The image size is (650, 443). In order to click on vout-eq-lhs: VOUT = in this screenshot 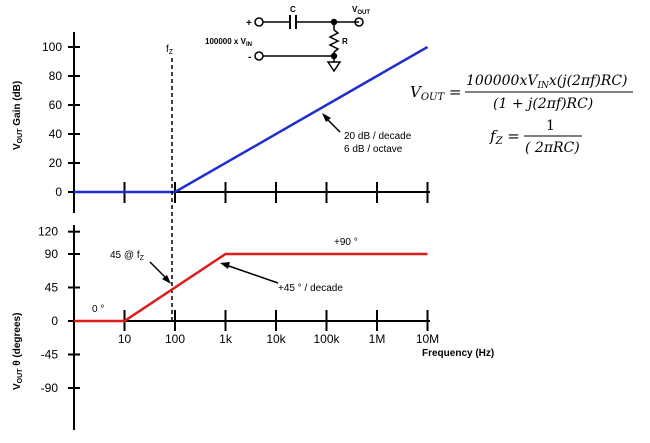, I will do `click(435, 93)`.